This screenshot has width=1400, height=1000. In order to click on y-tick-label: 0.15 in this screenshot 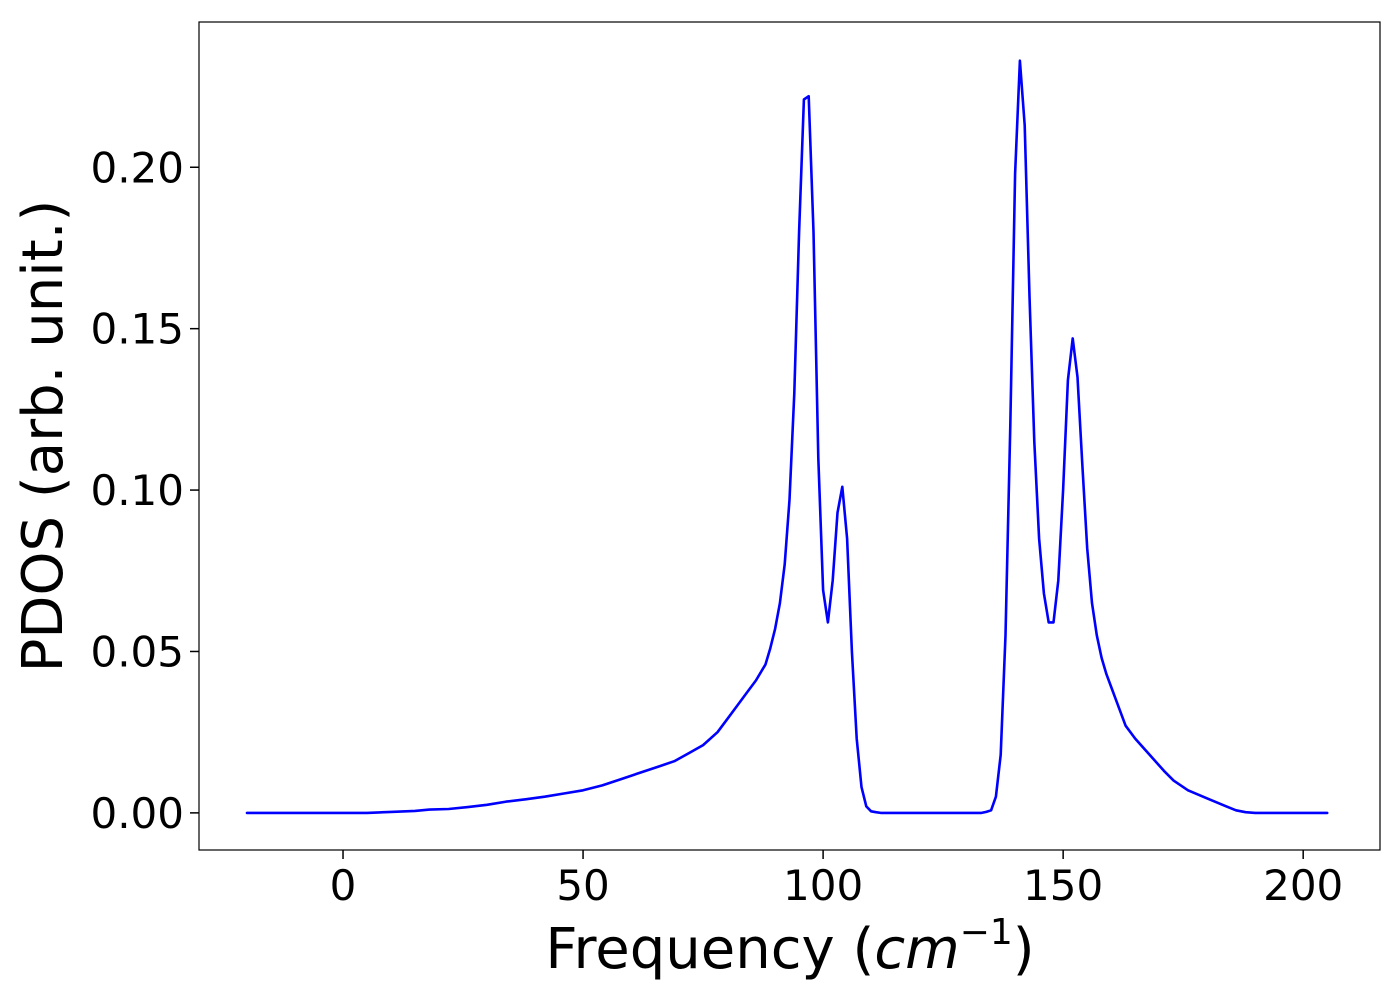, I will do `click(137, 329)`.